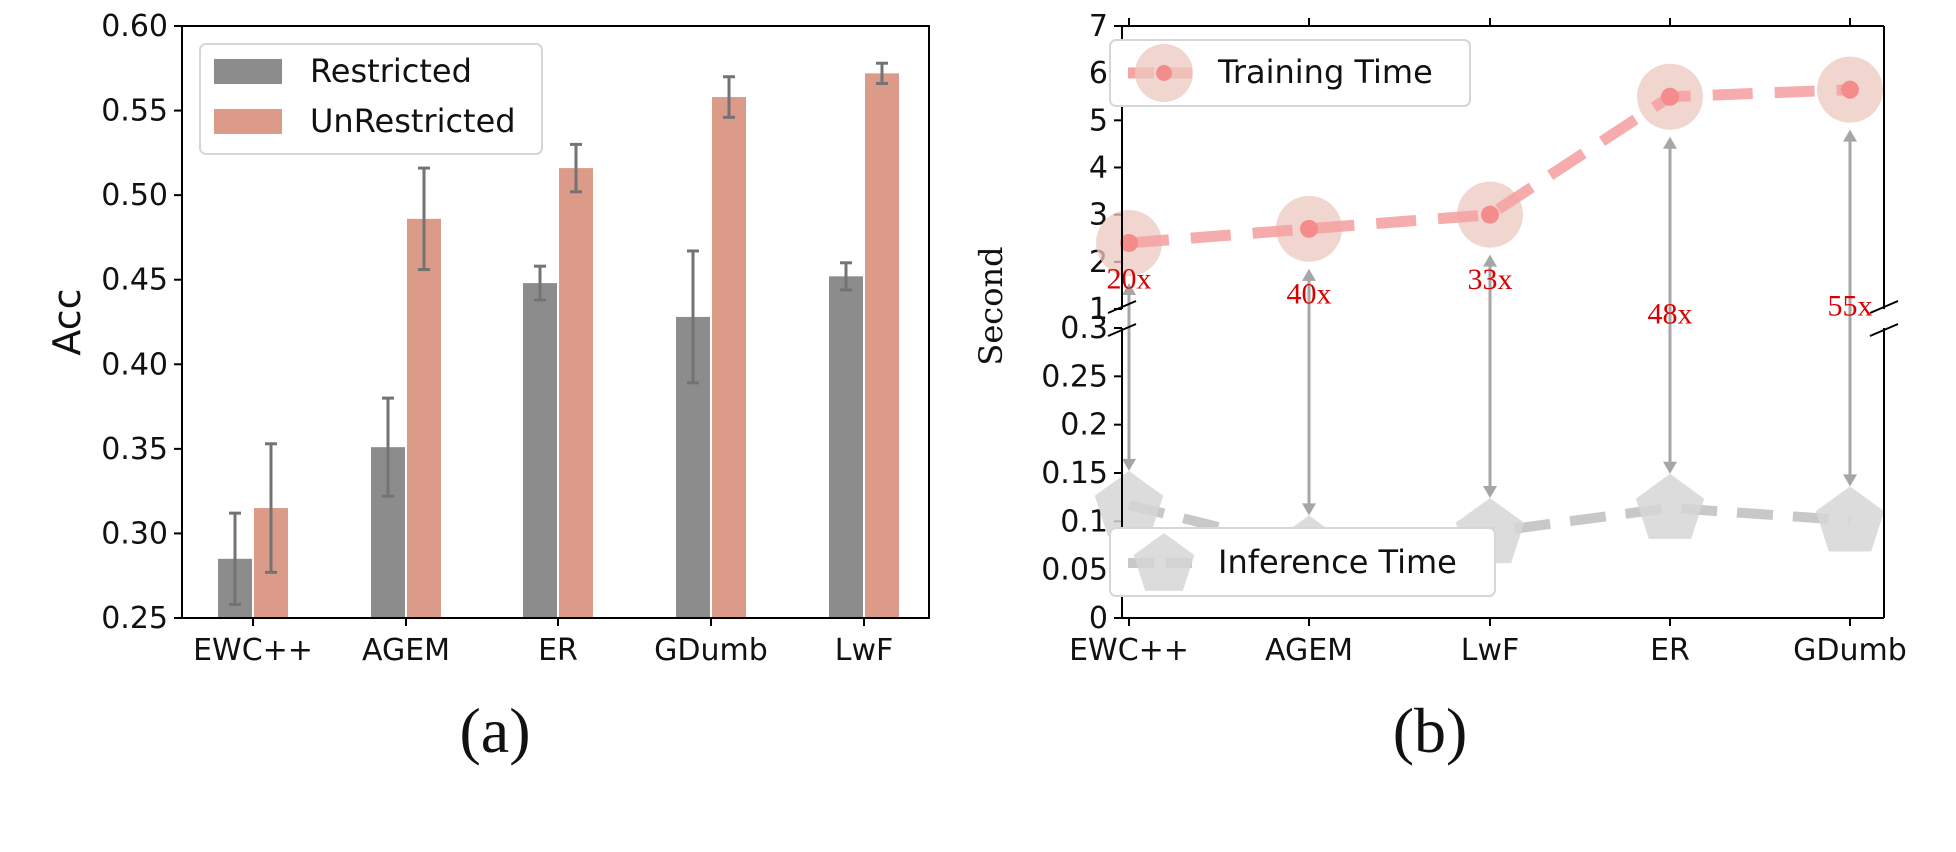 This screenshot has height=852, width=1956. Describe the element at coordinates (1122, 307) in the screenshot. I see `axis-break-left-top` at that location.